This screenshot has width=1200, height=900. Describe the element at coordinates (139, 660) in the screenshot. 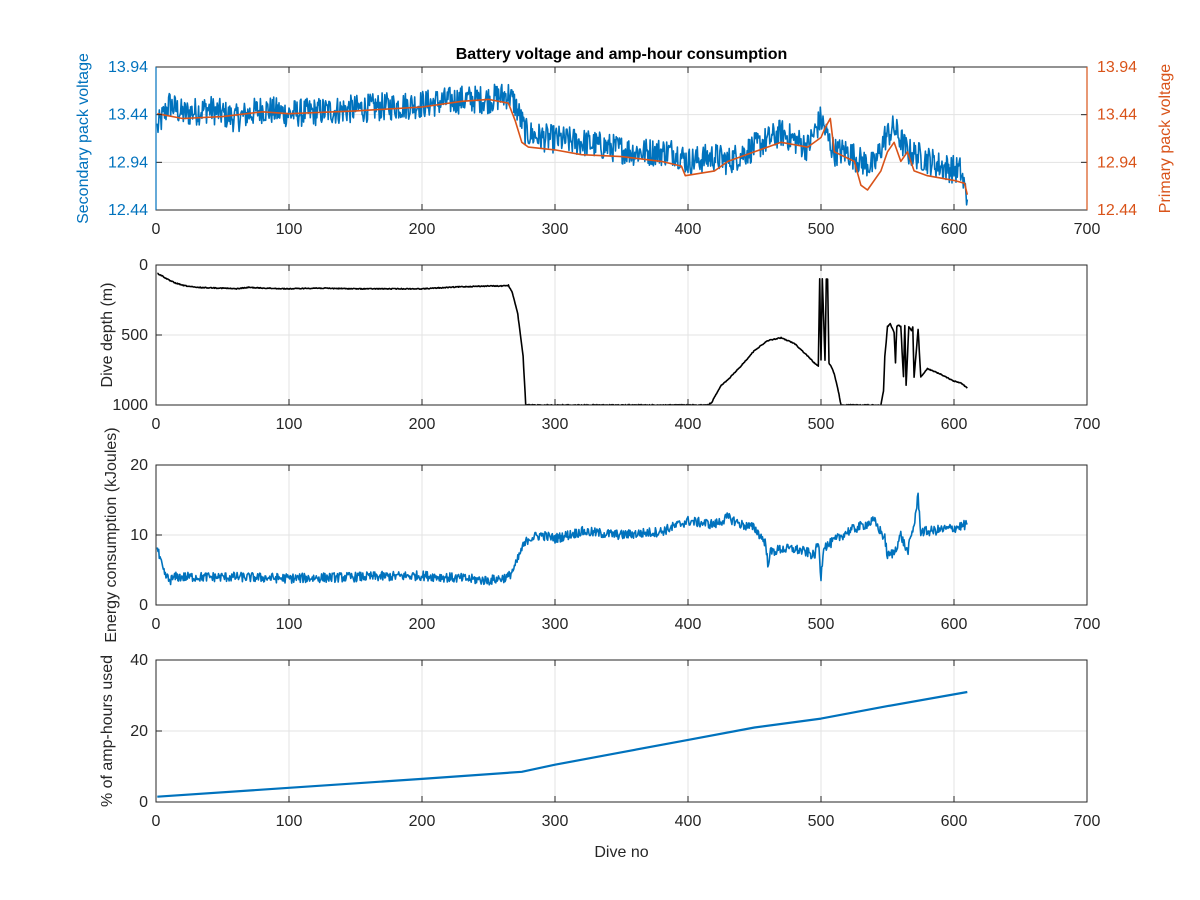

I see `y-tick-label: 40` at that location.